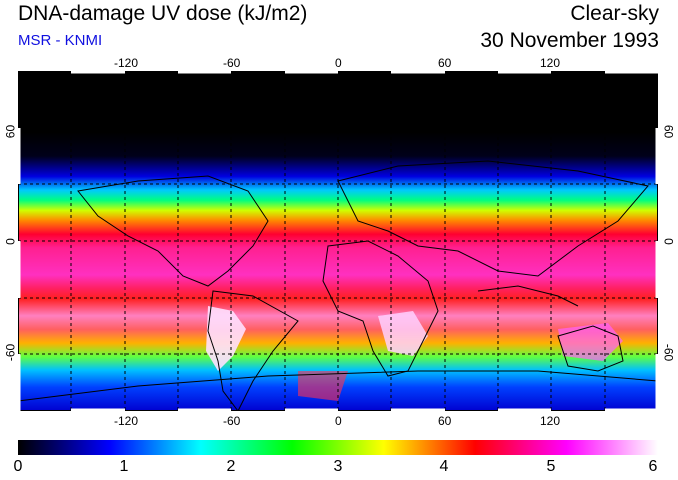  I want to click on lon-label-bottom: -60, so click(232, 421).